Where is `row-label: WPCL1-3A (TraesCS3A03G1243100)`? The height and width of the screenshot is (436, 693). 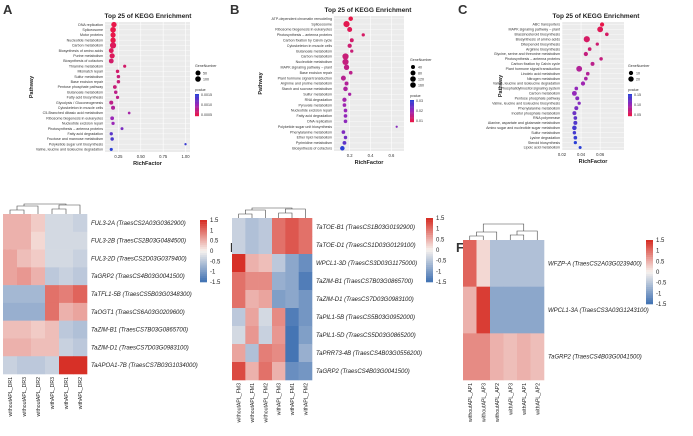
row-label: WPCL1-3A (TraesCS3A03G1243100) is located at coordinates (598, 311).